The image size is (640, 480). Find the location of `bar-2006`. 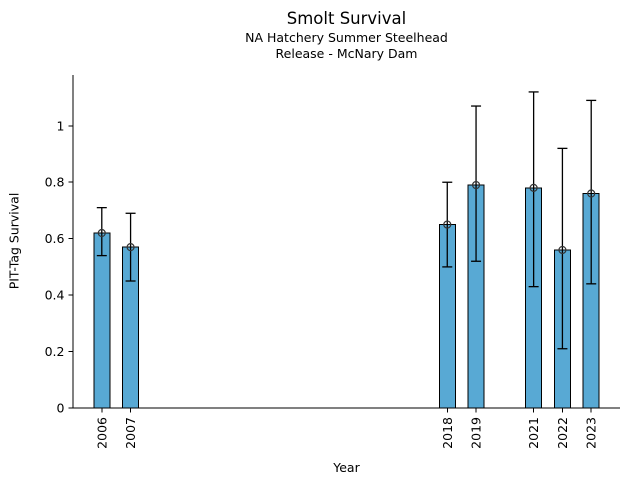

bar-2006 is located at coordinates (102, 320).